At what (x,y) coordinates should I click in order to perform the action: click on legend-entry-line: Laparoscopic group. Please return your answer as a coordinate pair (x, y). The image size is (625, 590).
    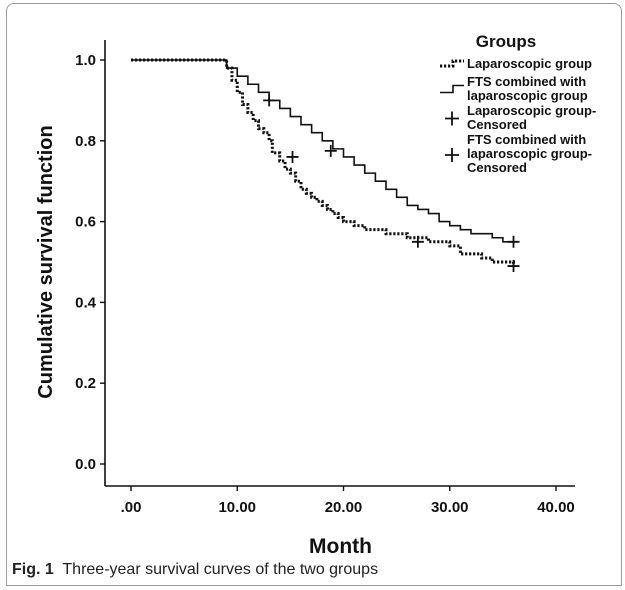
    Looking at the image, I should click on (529, 63).